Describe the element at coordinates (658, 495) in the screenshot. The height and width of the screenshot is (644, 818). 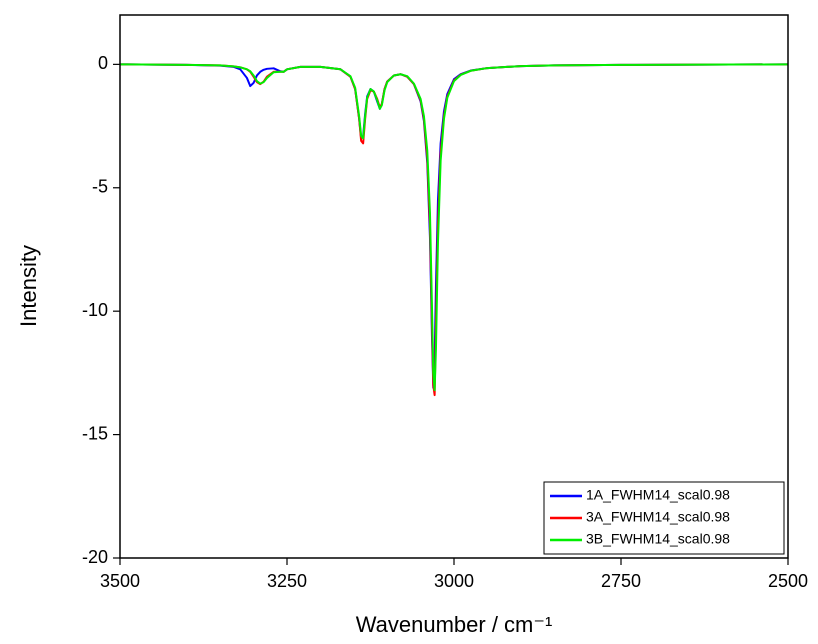
I see `legend-label: 1A_FWHM14_scal0.98` at that location.